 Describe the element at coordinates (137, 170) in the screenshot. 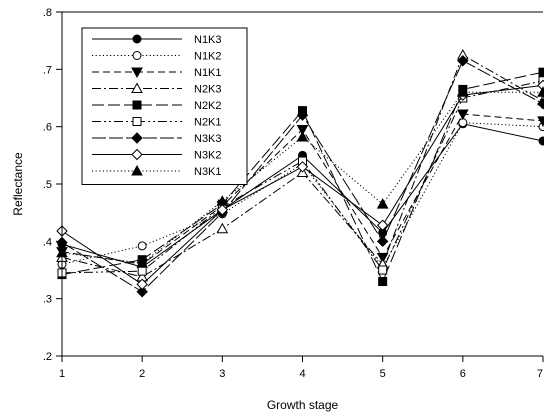

I see `legend-marker-N3K1` at that location.